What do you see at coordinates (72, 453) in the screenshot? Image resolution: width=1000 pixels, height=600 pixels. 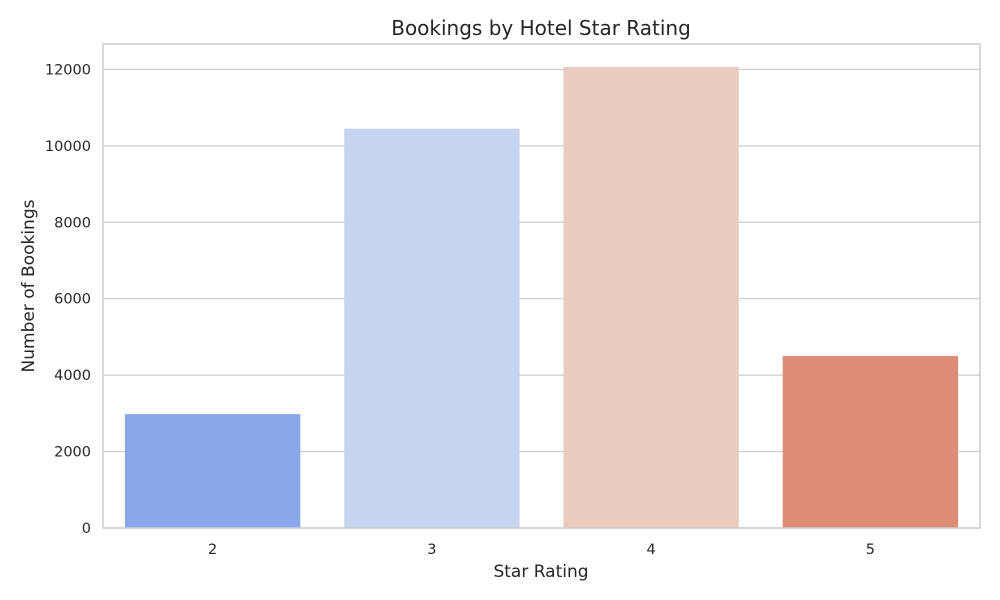 I see `y-tick-label: 2000` at bounding box center [72, 453].